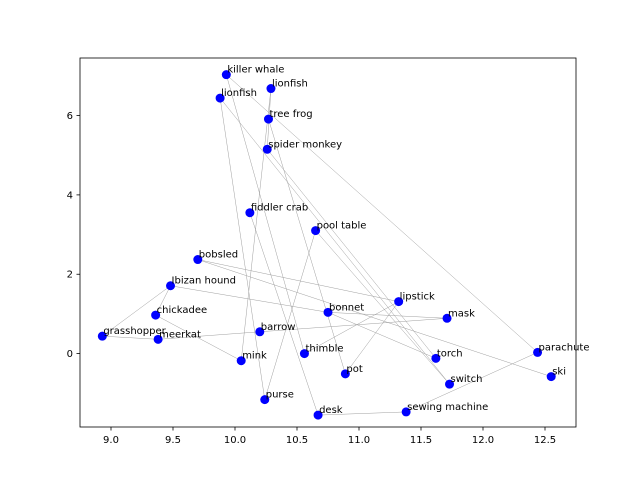  Describe the element at coordinates (173, 440) in the screenshot. I see `x-tick-label: 9.5` at that location.